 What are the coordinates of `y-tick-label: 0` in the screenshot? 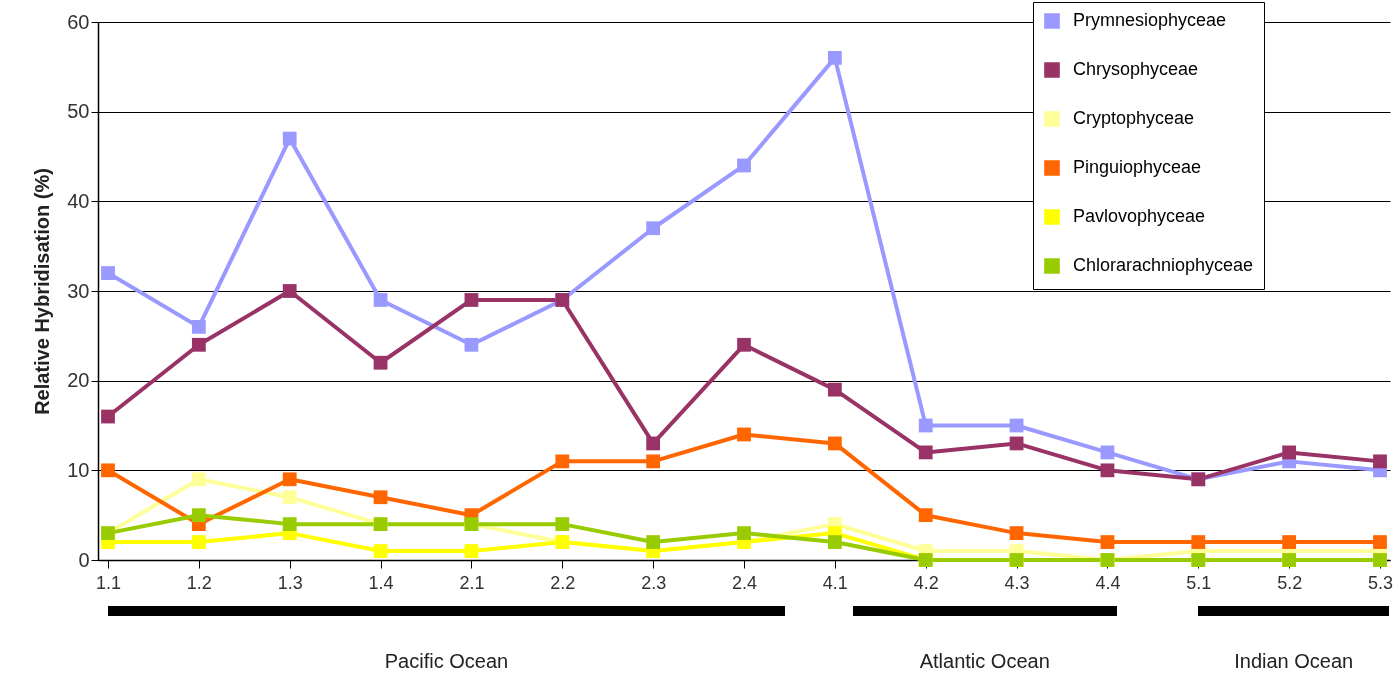 It's located at (84, 559).